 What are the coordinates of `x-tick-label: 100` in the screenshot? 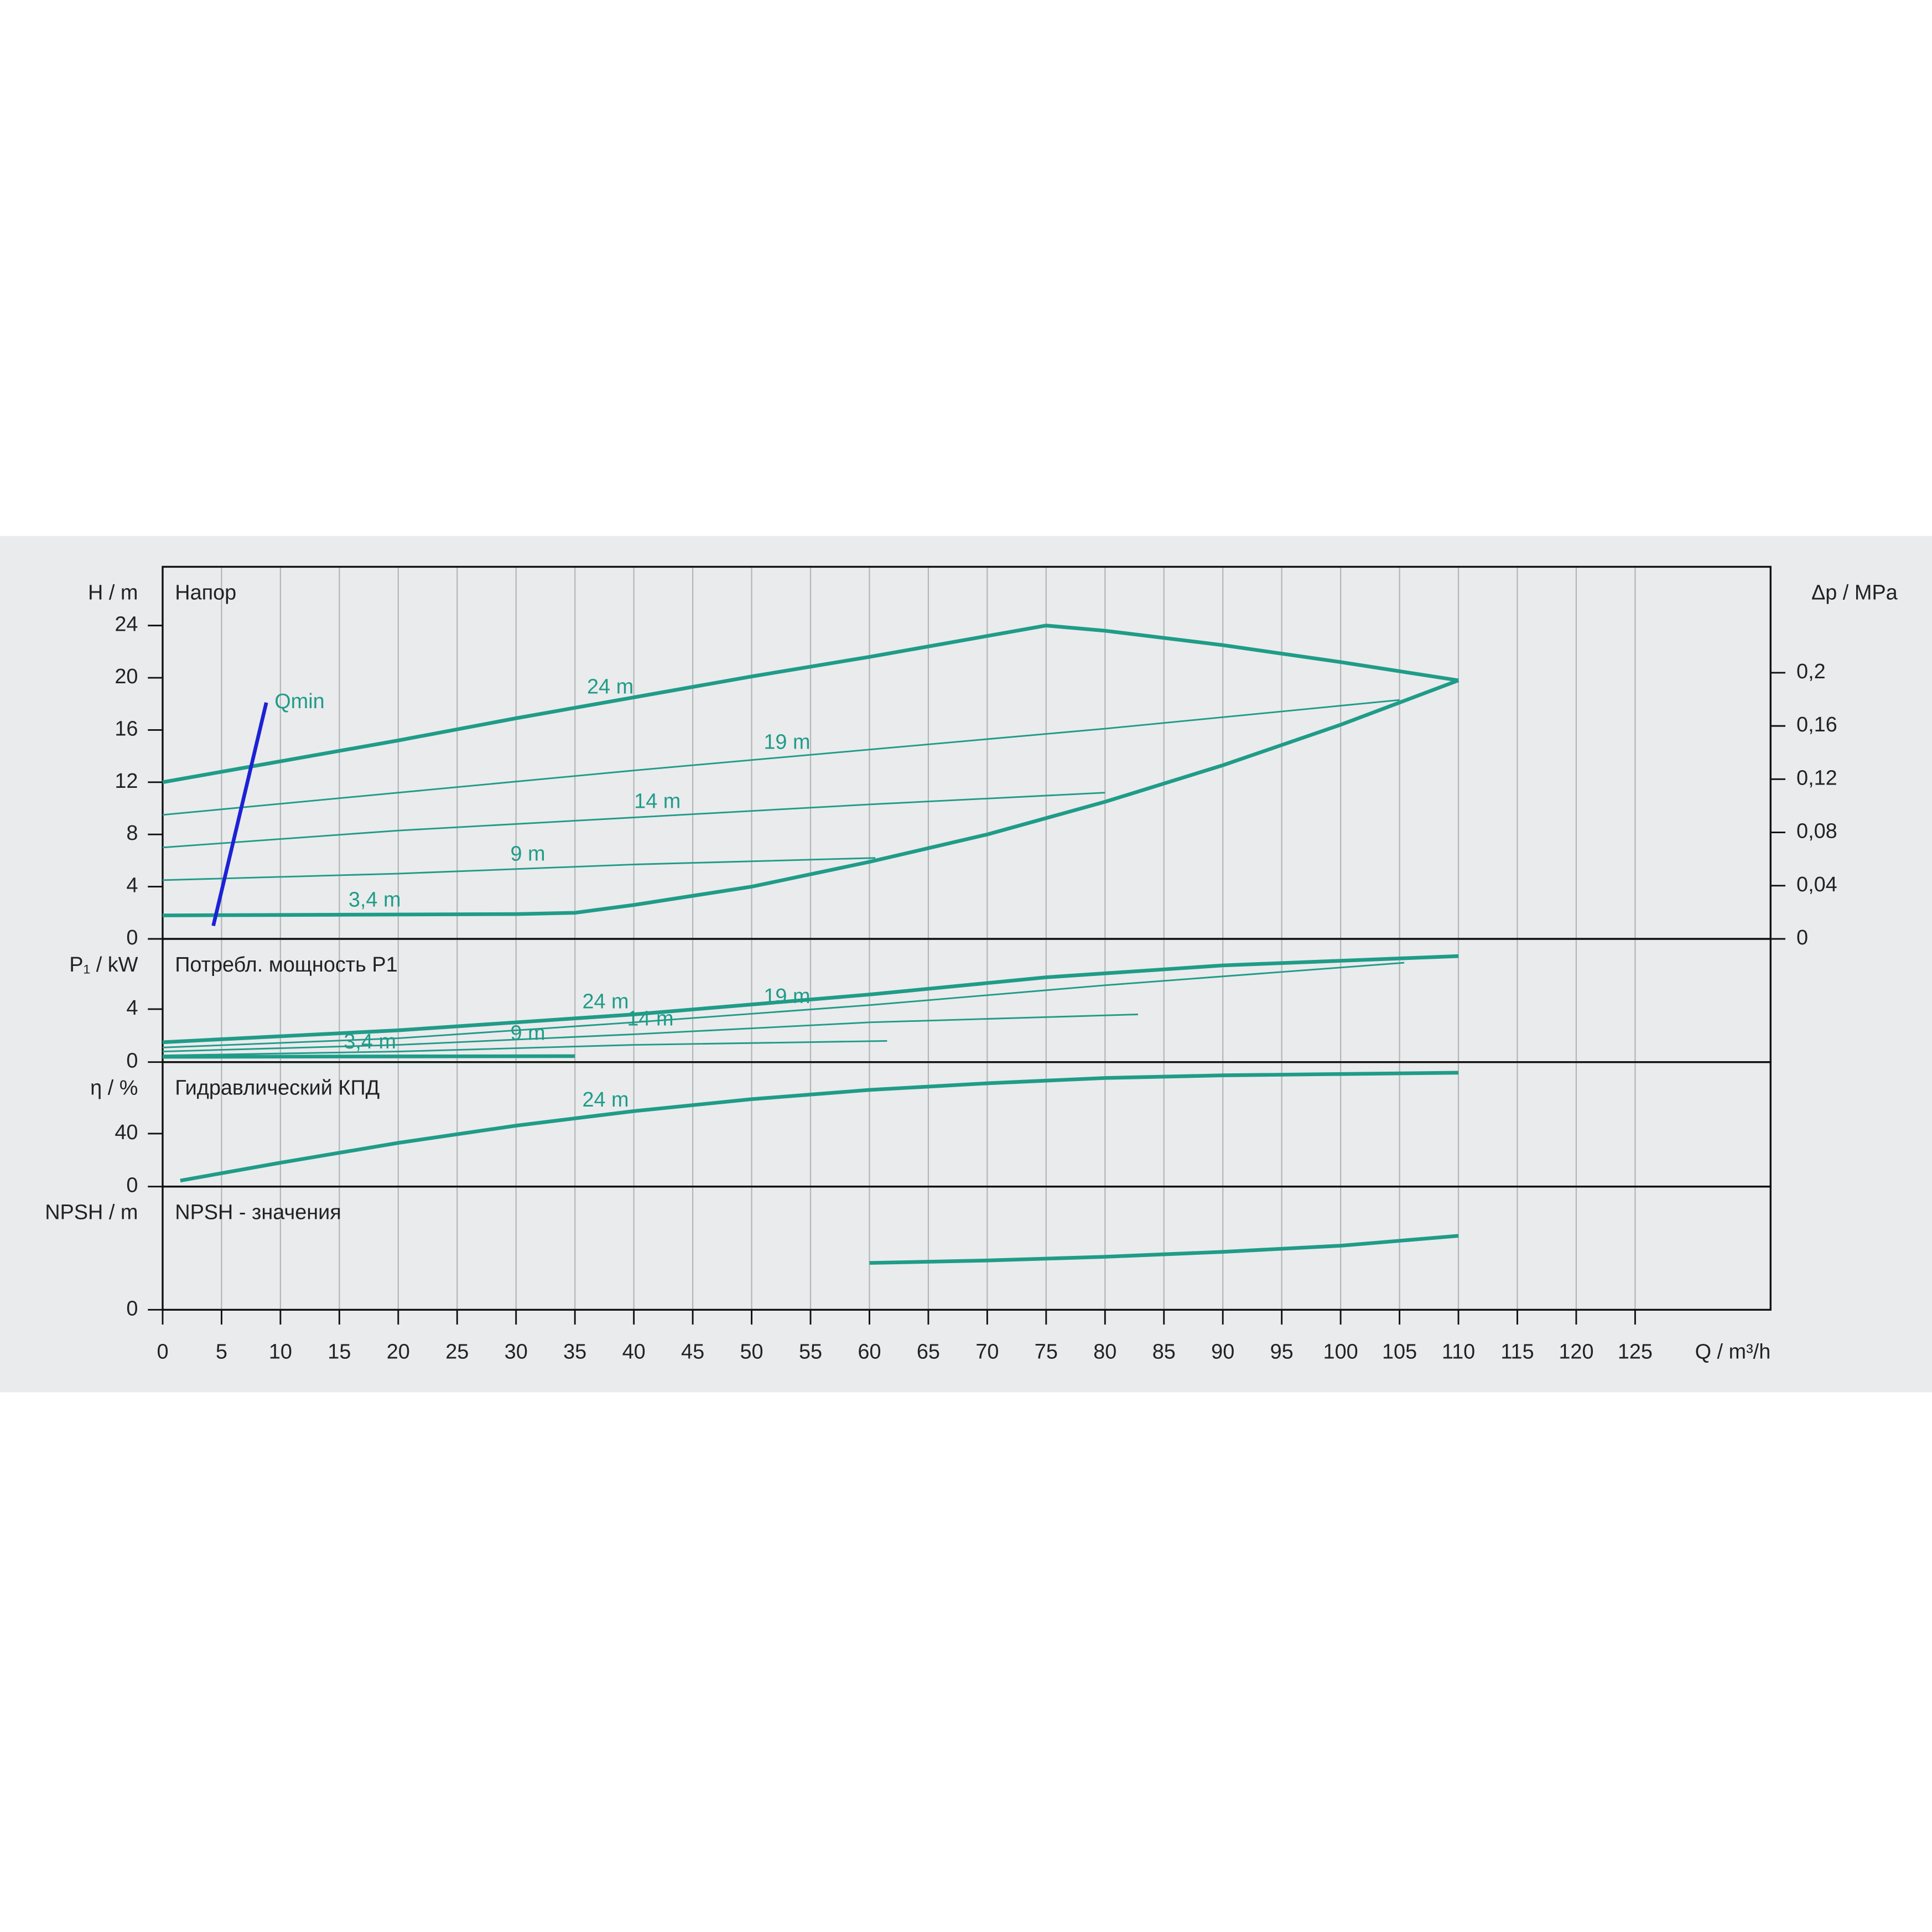 It's located at (1340, 1351).